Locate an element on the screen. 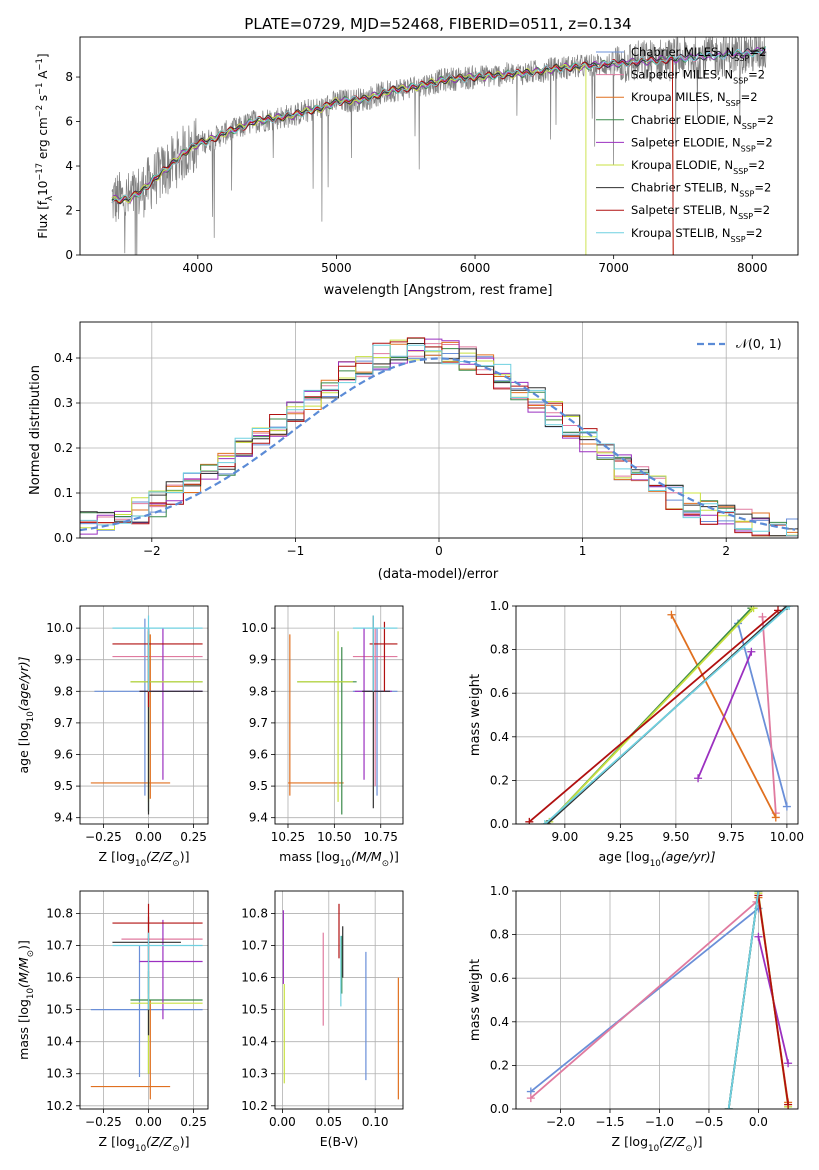 This screenshot has width=819, height=1170. y-tick-label: 0.3 is located at coordinates (63, 403).